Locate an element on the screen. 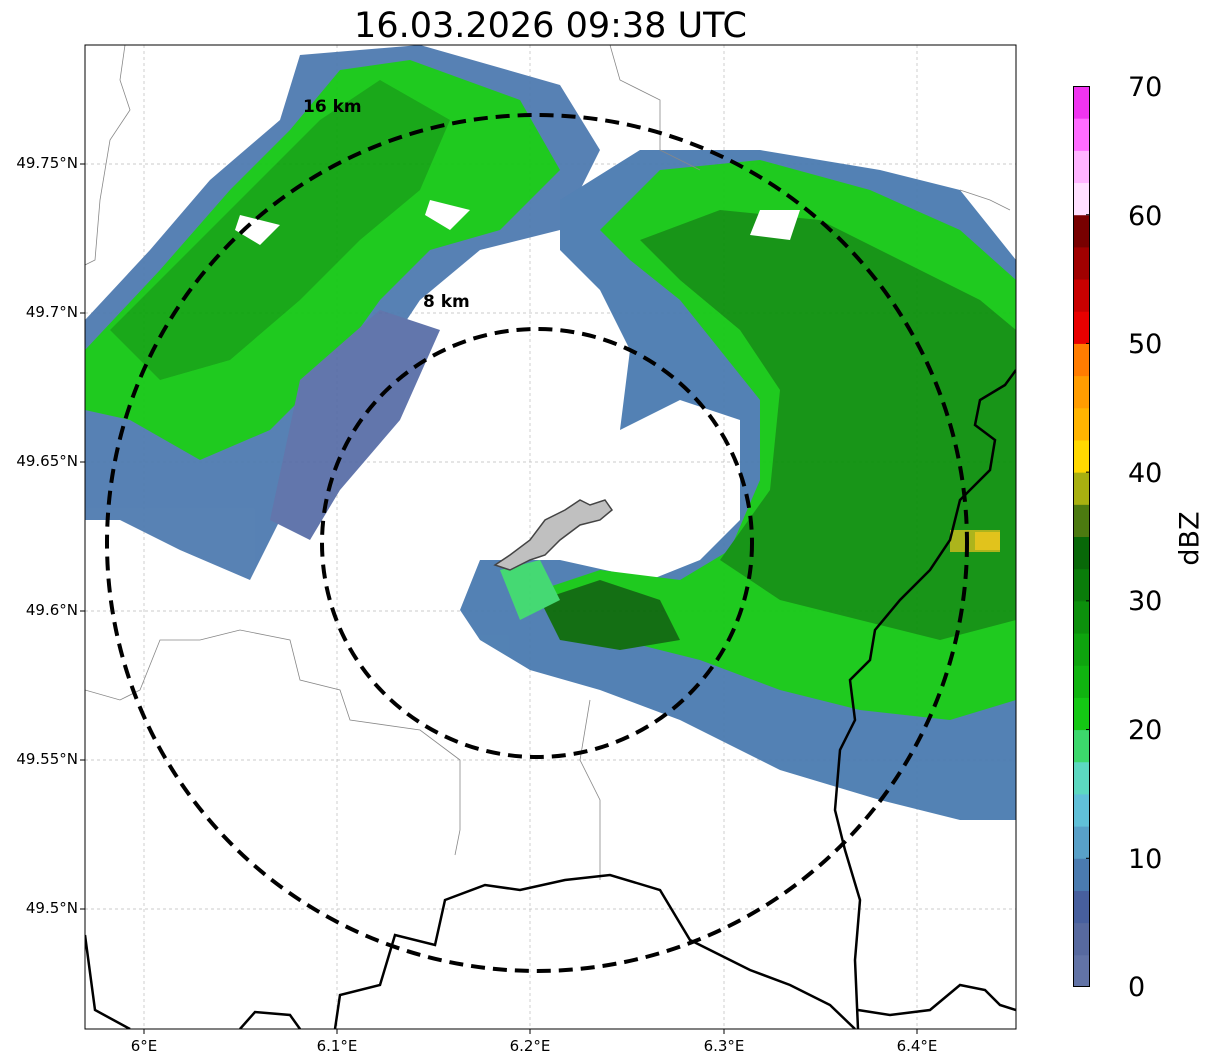 The height and width of the screenshot is (1064, 1207). colorbar is located at coordinates (1081, 536).